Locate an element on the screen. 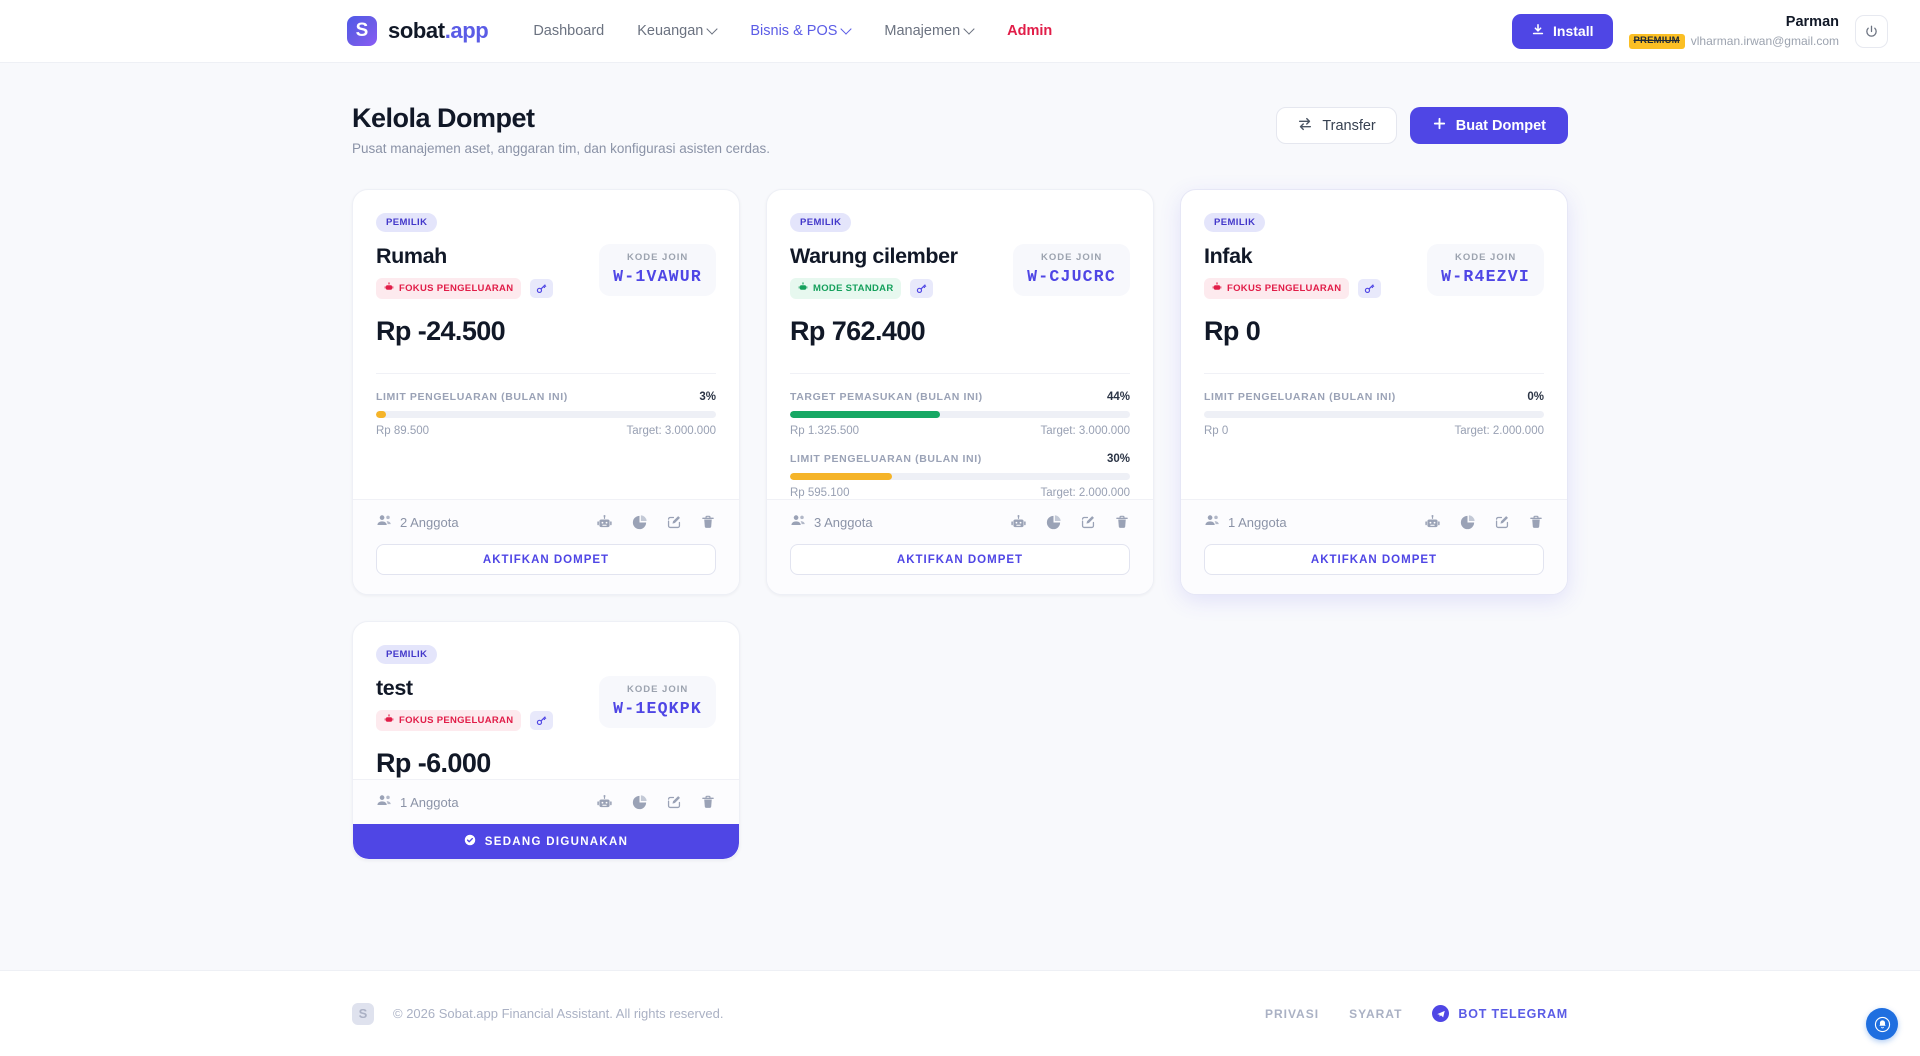 Image resolution: width=1920 pixels, height=1056 pixels. nav-item-keuangan: Keuangan is located at coordinates (677, 31).